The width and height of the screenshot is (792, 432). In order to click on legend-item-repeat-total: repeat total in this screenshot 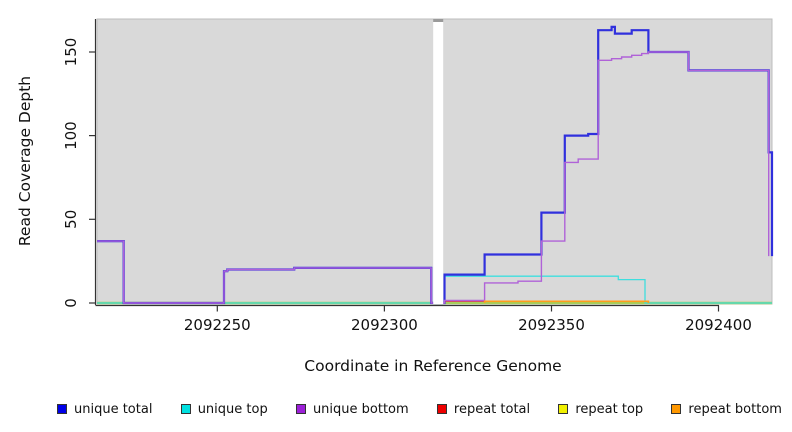, I will do `click(483, 409)`.